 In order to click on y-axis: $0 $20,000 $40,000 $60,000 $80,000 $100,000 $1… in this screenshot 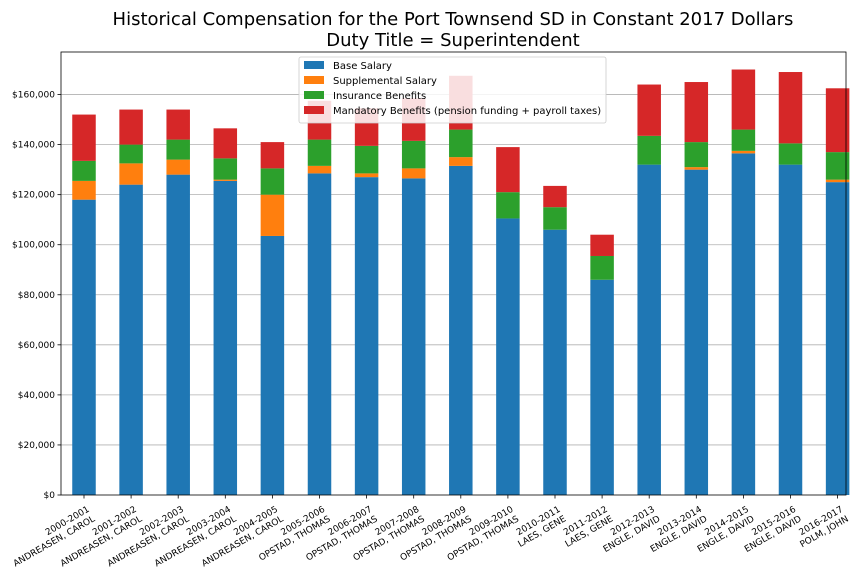, I will do `click(36, 296)`.